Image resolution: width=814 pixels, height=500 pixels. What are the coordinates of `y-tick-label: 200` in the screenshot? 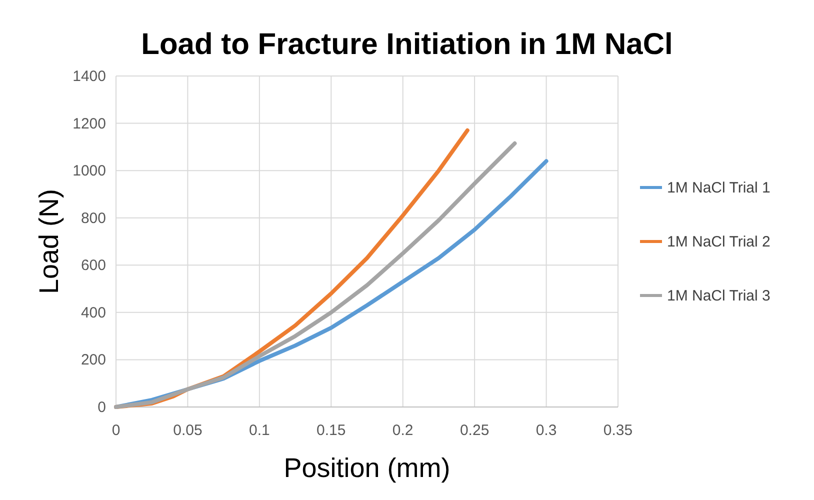 It's located at (93, 360).